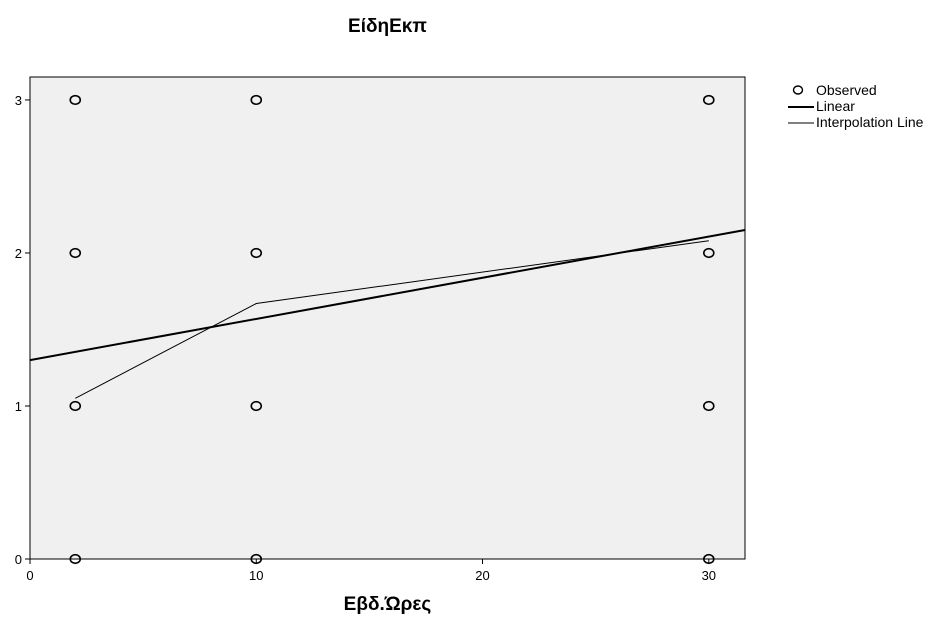 The image size is (945, 622). What do you see at coordinates (387, 26) in the screenshot?
I see `chart-title: ΕίδηΕκπ` at bounding box center [387, 26].